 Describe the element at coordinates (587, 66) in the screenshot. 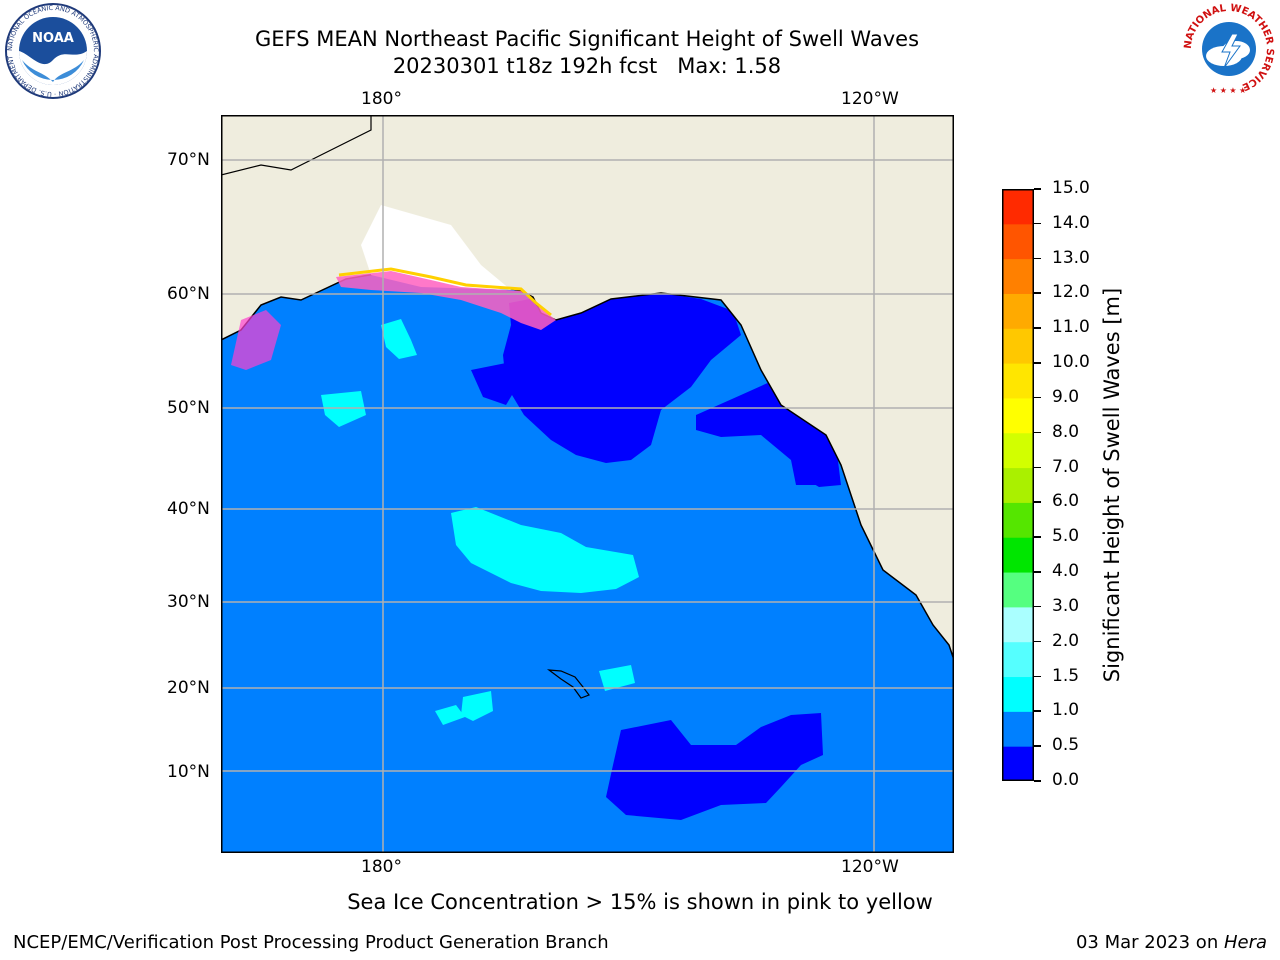

I see `map-subtitle: 20230301 t18z 192h fcst Max: 1.58` at that location.